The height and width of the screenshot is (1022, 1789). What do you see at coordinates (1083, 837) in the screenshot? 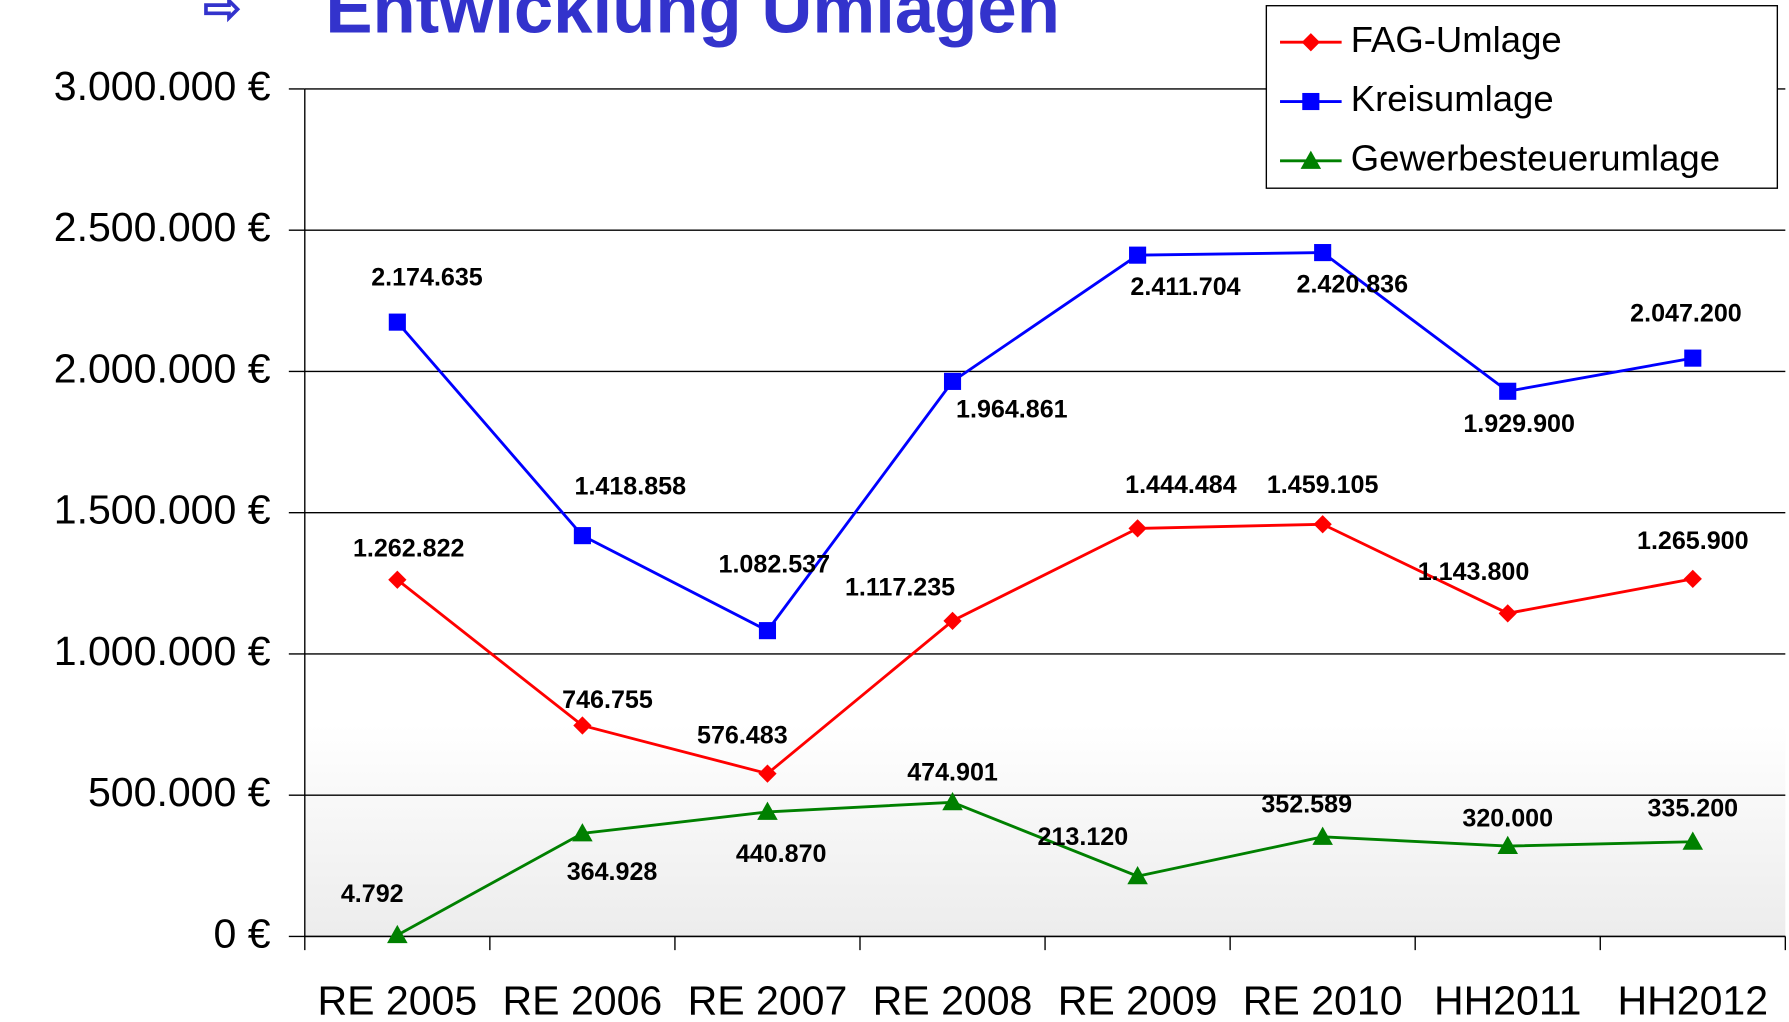
I see `data-label: 213.120` at bounding box center [1083, 837].